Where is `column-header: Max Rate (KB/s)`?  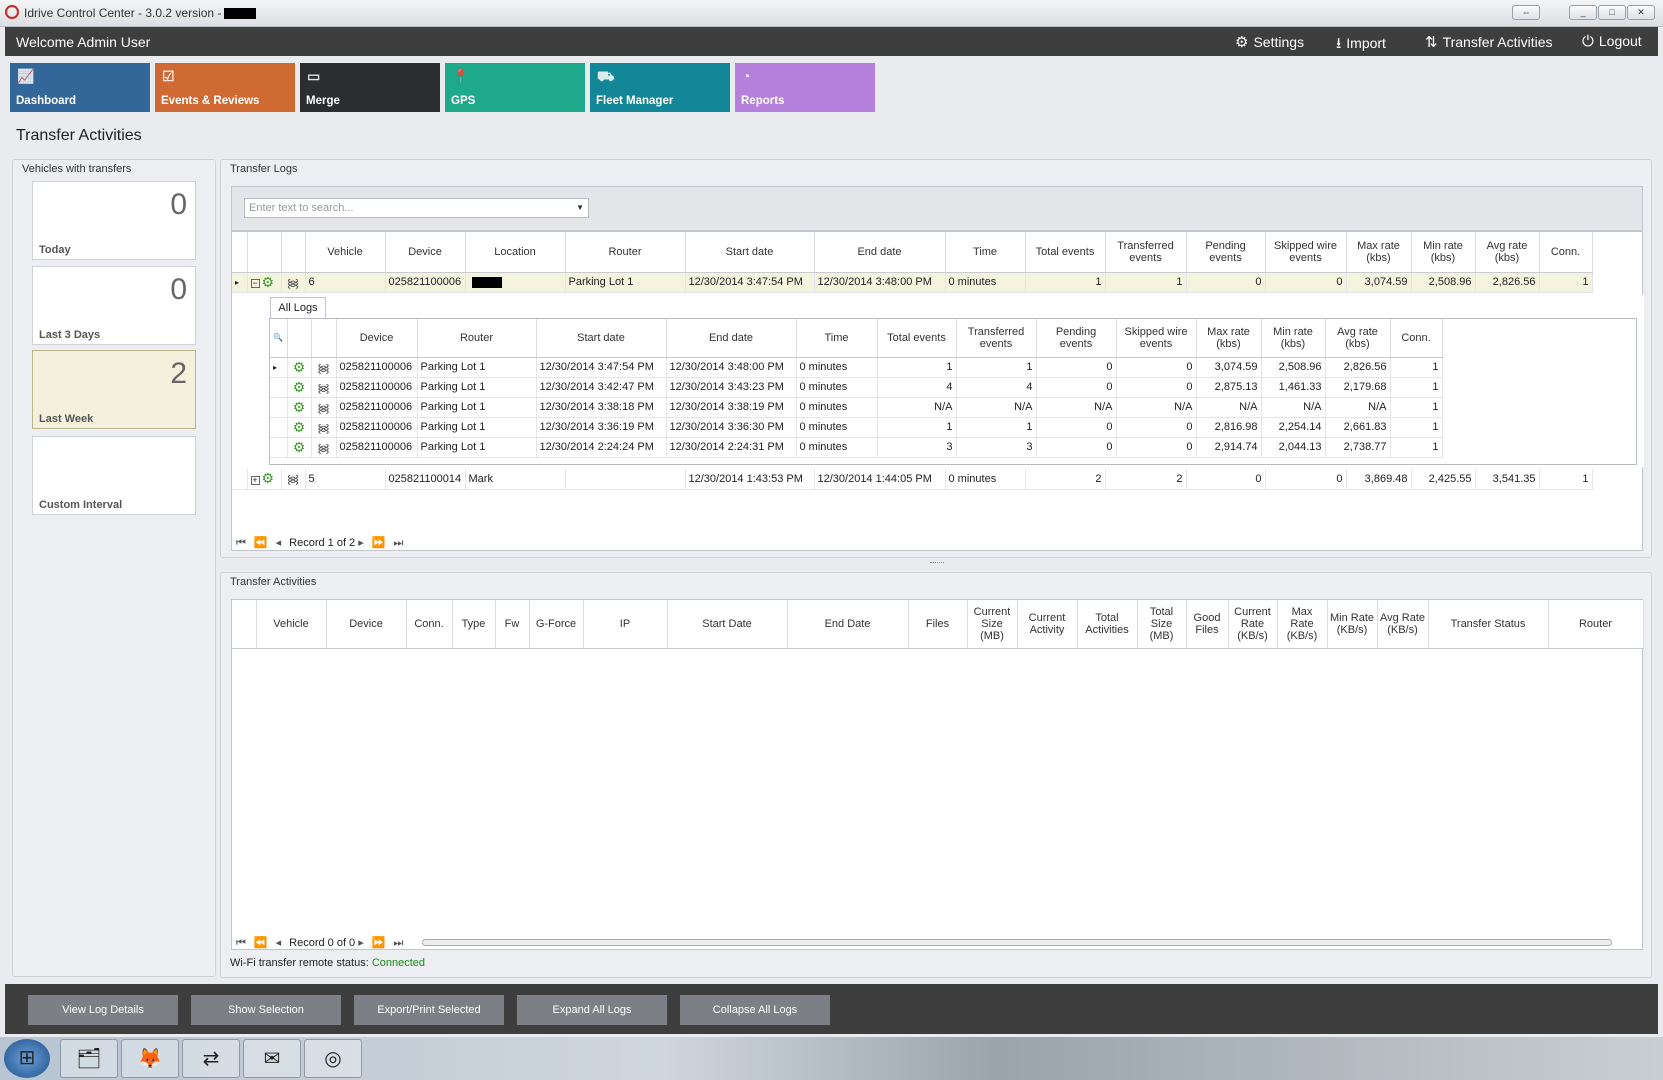 column-header: Max Rate (KB/s) is located at coordinates (1302, 624).